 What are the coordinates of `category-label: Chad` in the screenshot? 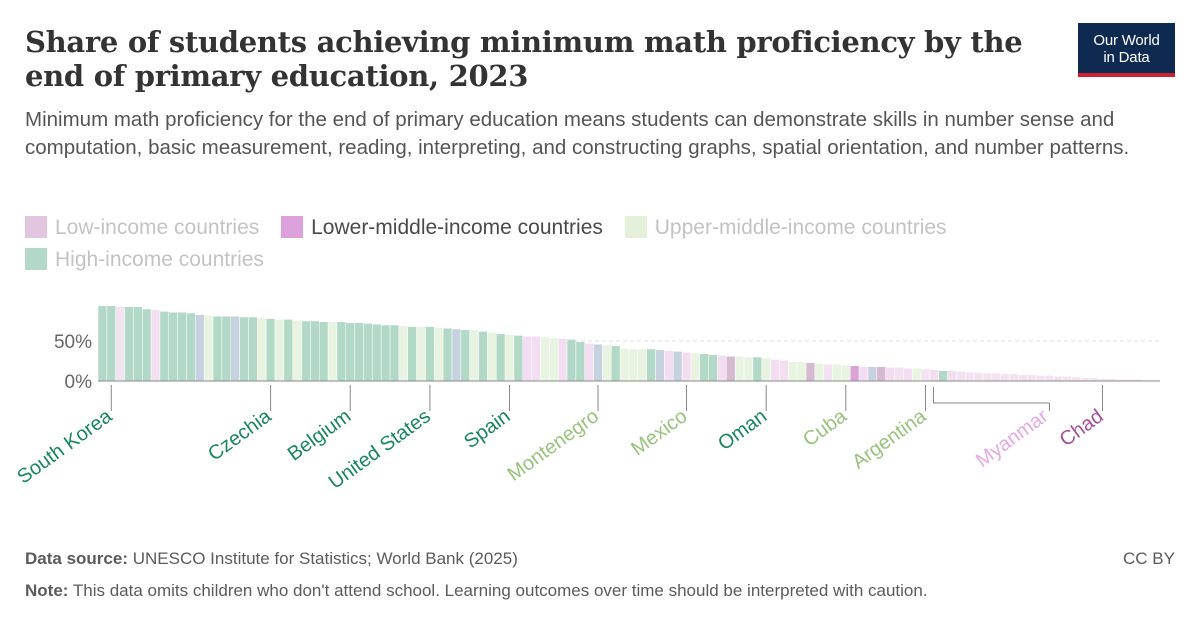 It's located at (1082, 428).